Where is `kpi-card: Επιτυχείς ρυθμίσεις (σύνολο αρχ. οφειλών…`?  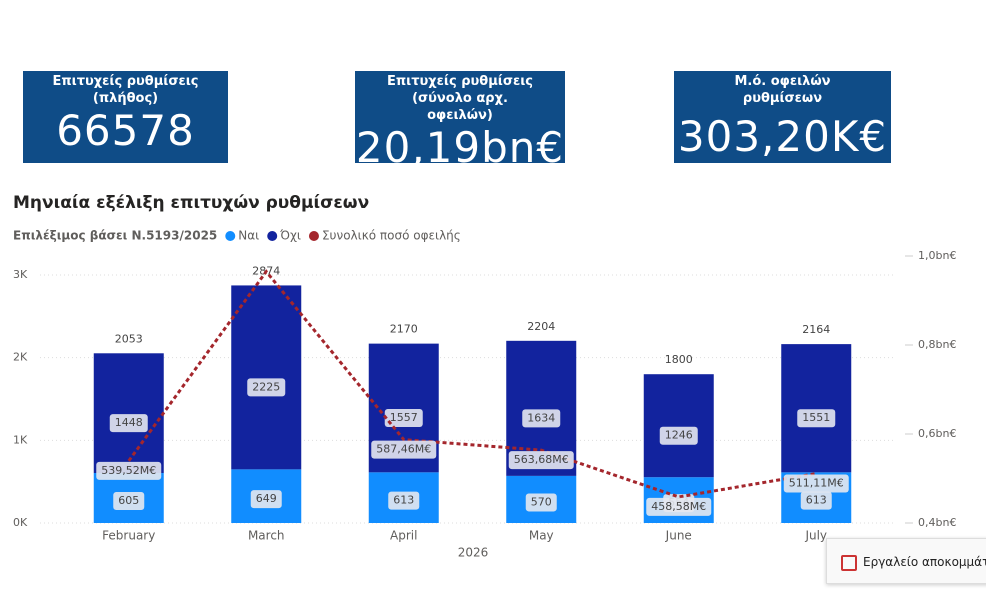
kpi-card: Επιτυχείς ρυθμίσεις (σύνολο αρχ. οφειλών… is located at coordinates (460, 121).